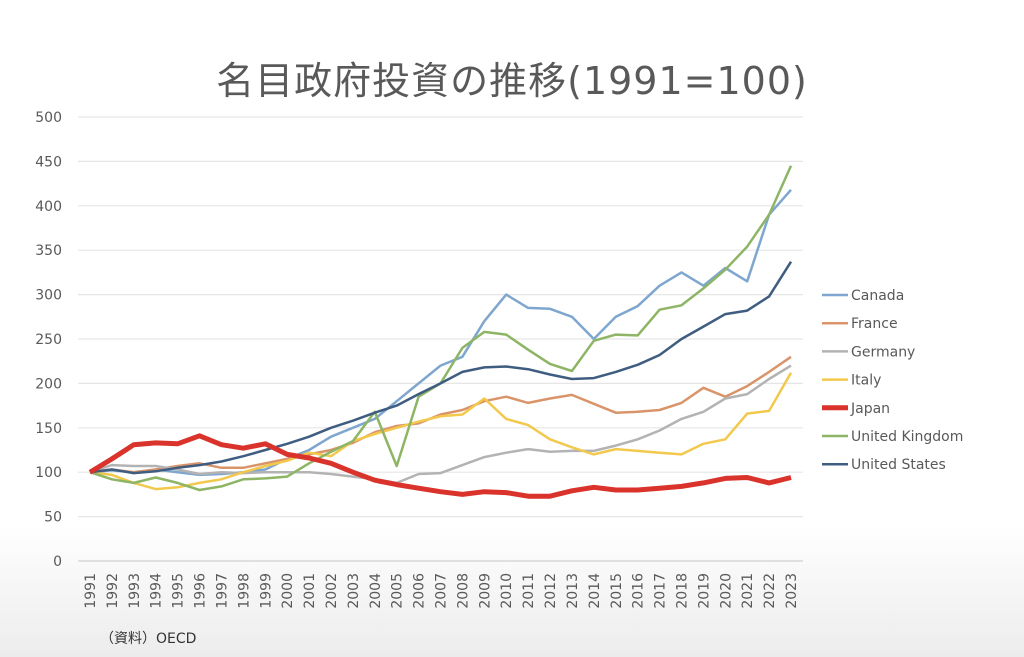 This screenshot has width=1024, height=657. What do you see at coordinates (135, 591) in the screenshot?
I see `x-tick-label: 1993` at bounding box center [135, 591].